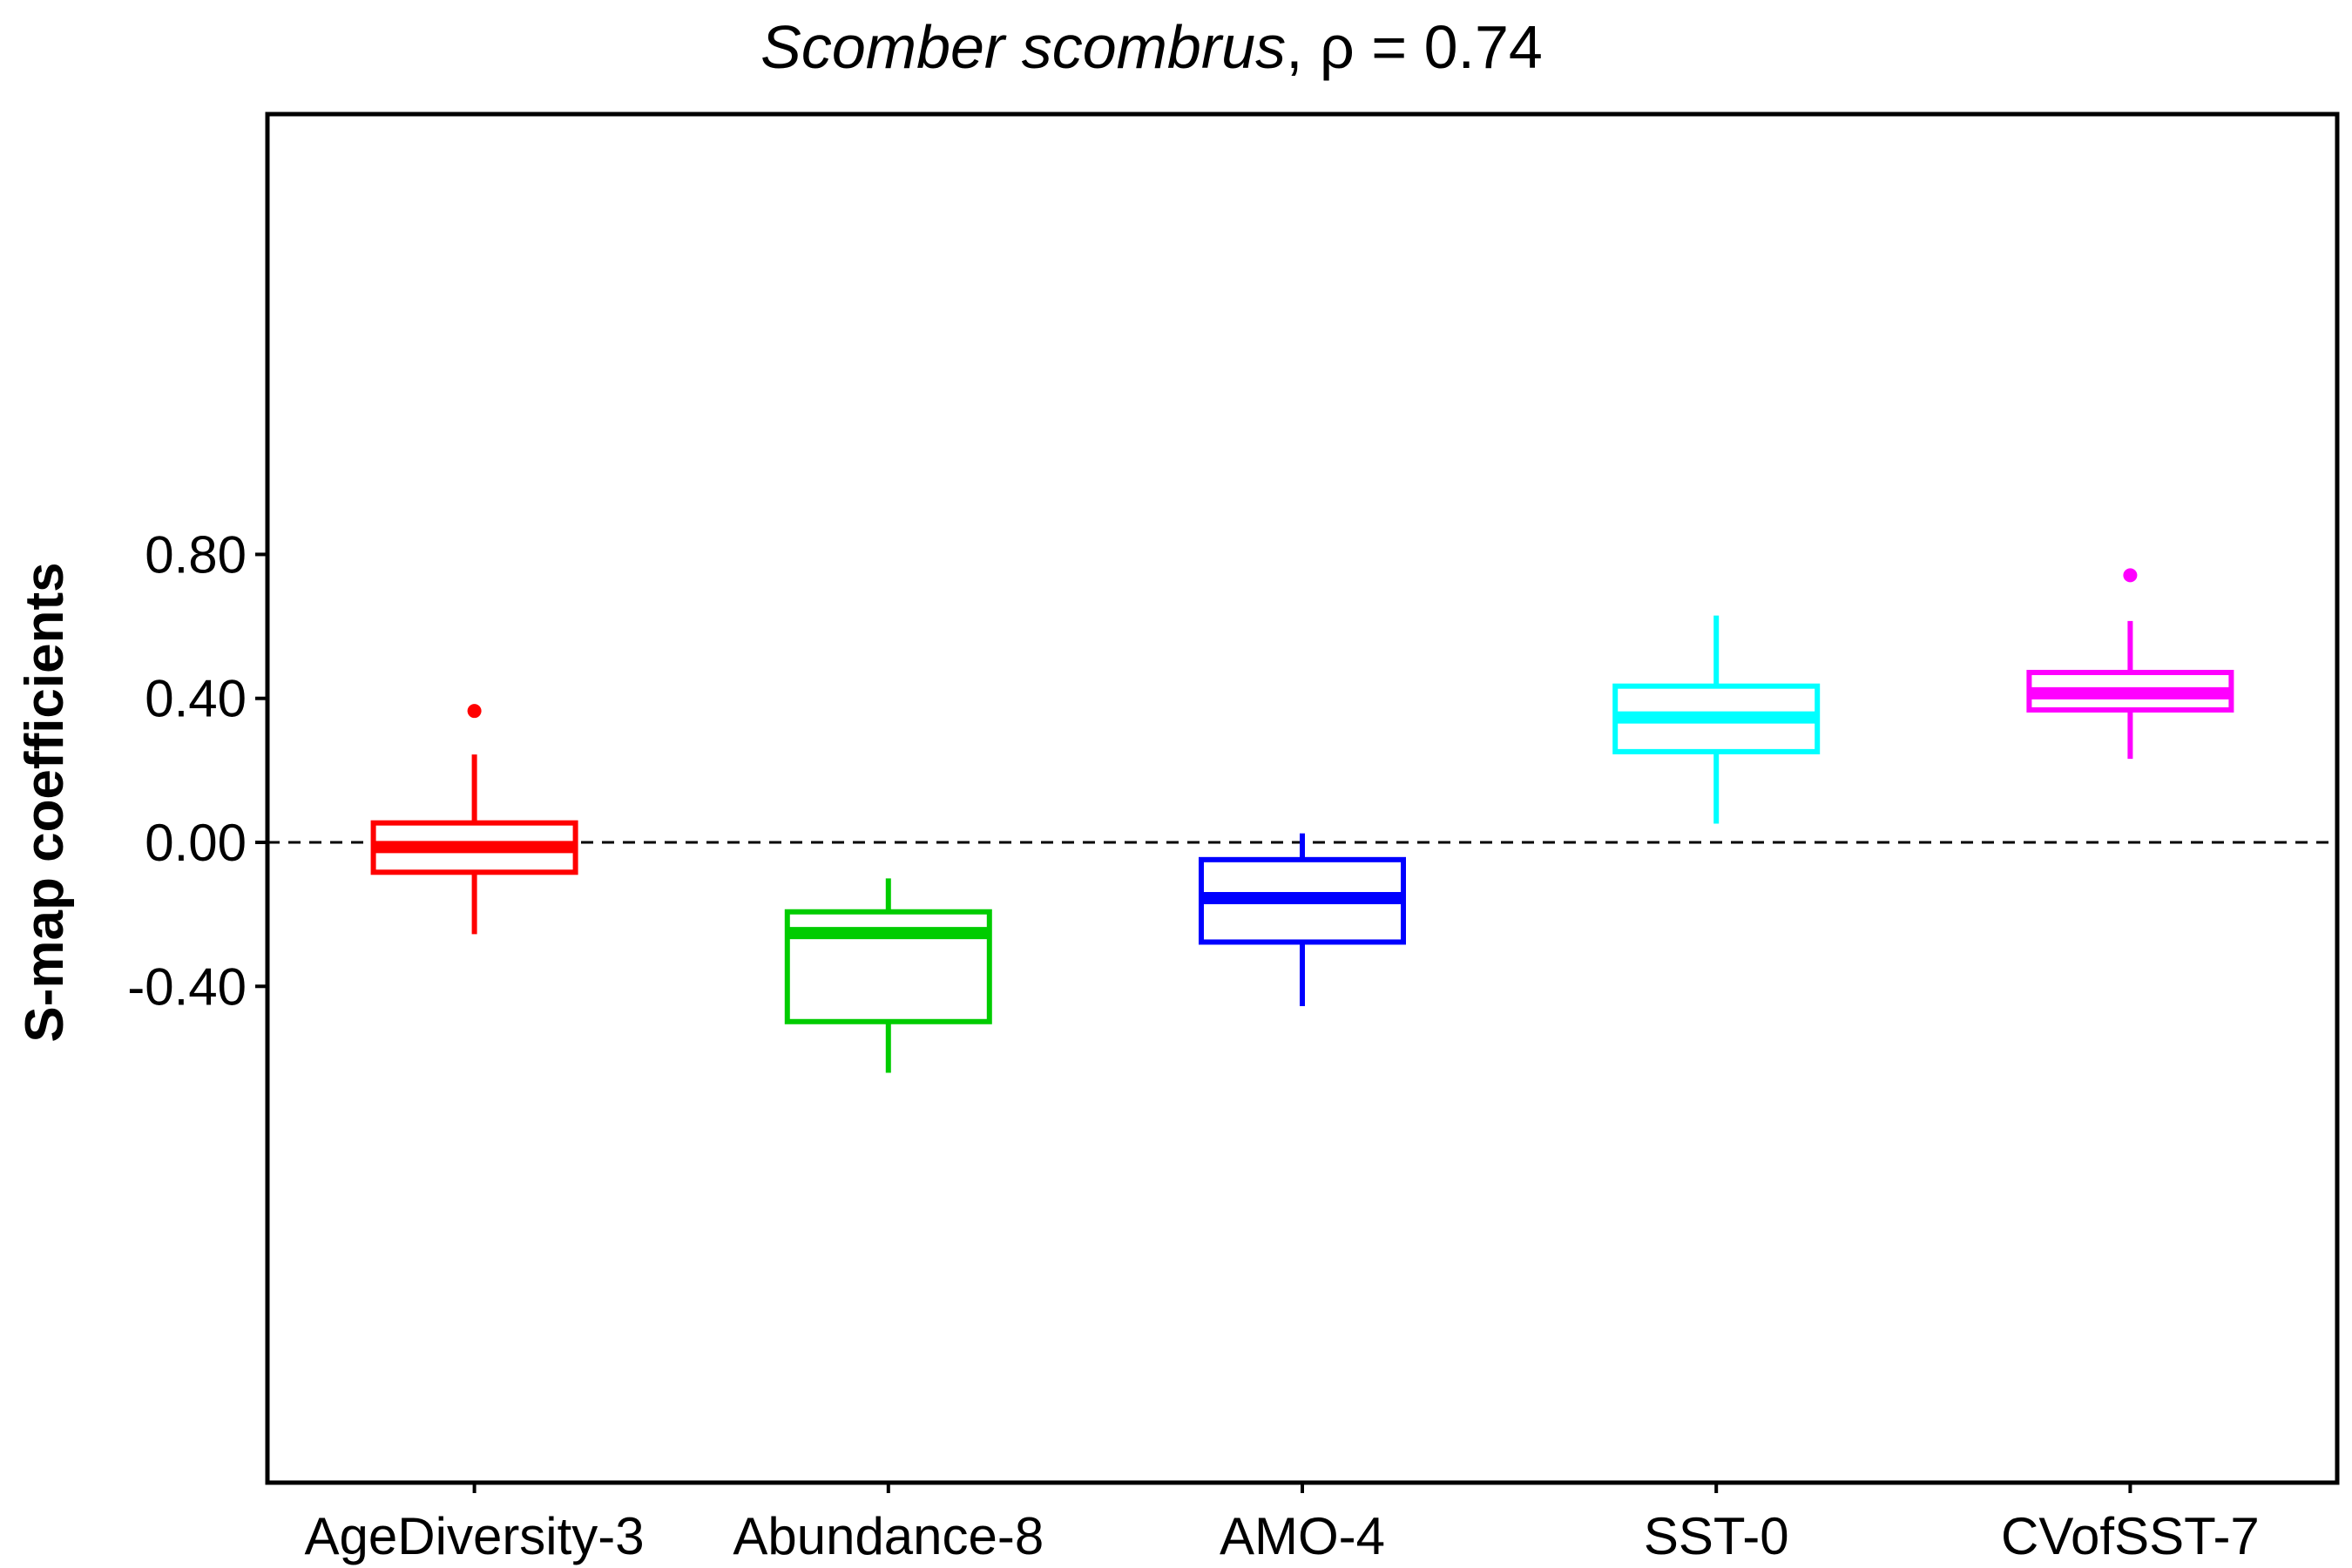  What do you see at coordinates (475, 1536) in the screenshot?
I see `x-tick-label-0: AgeDiversity-3` at bounding box center [475, 1536].